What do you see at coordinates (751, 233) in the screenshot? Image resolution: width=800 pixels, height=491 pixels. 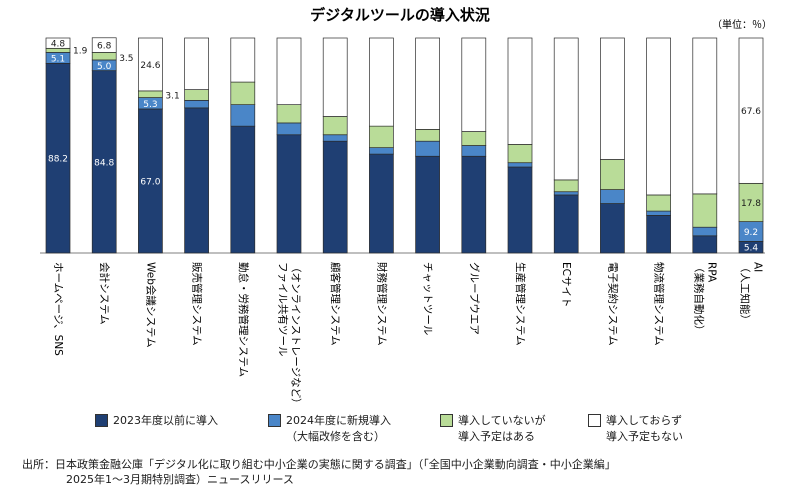 I see `data-label-16-2: 9.2` at bounding box center [751, 233].